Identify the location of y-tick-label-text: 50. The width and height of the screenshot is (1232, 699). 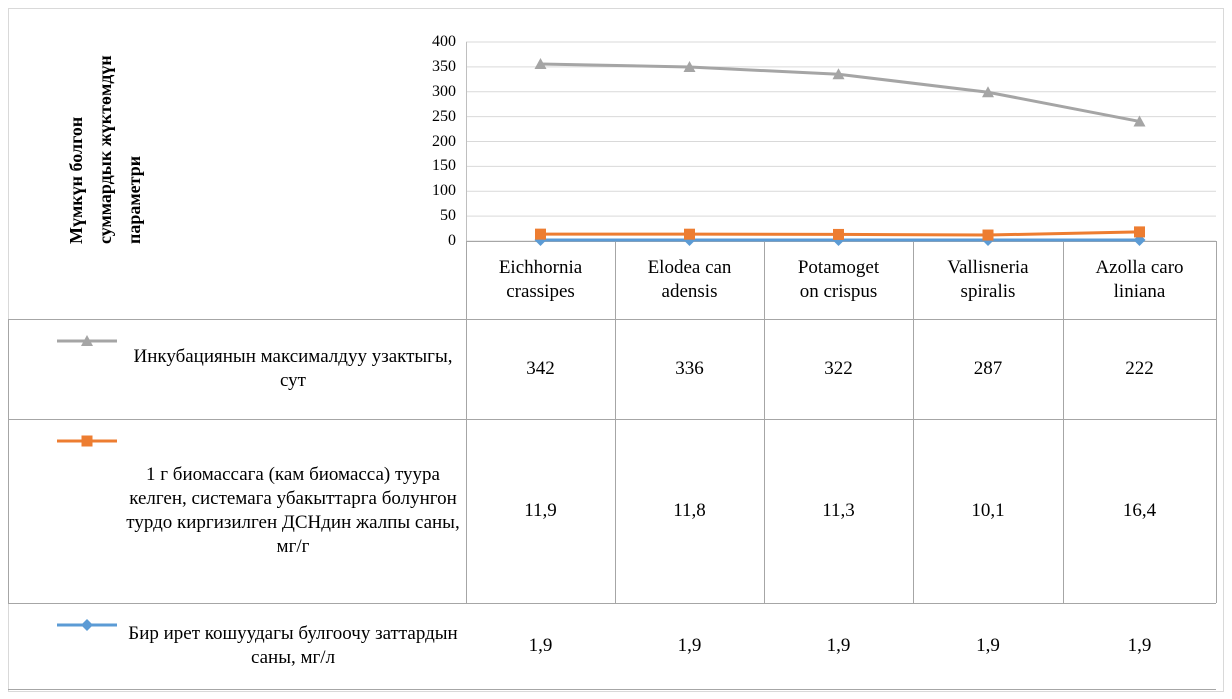
(448, 216).